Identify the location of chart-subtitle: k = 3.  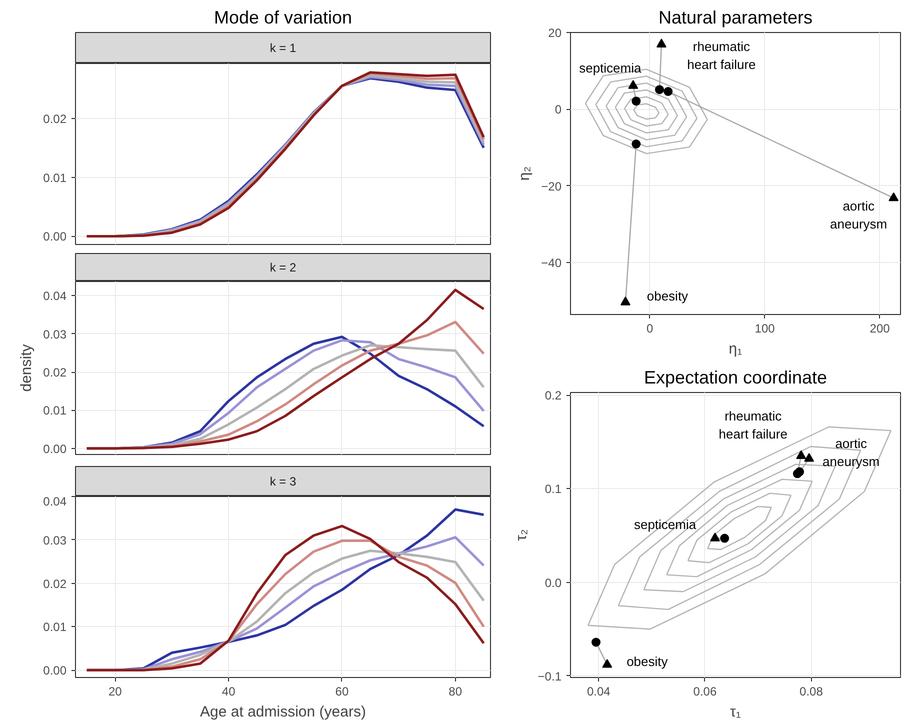
(283, 481).